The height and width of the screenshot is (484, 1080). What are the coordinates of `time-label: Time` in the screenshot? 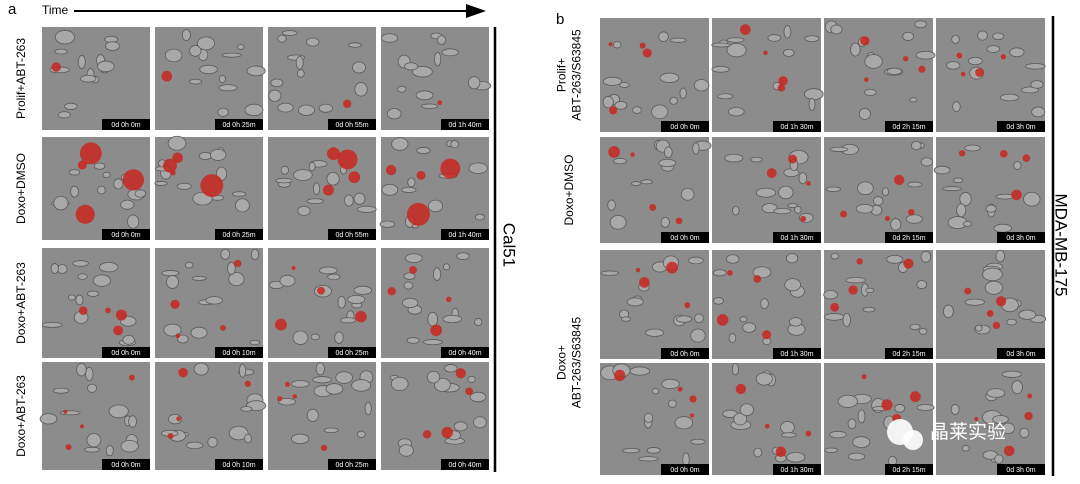 It's located at (55, 10).